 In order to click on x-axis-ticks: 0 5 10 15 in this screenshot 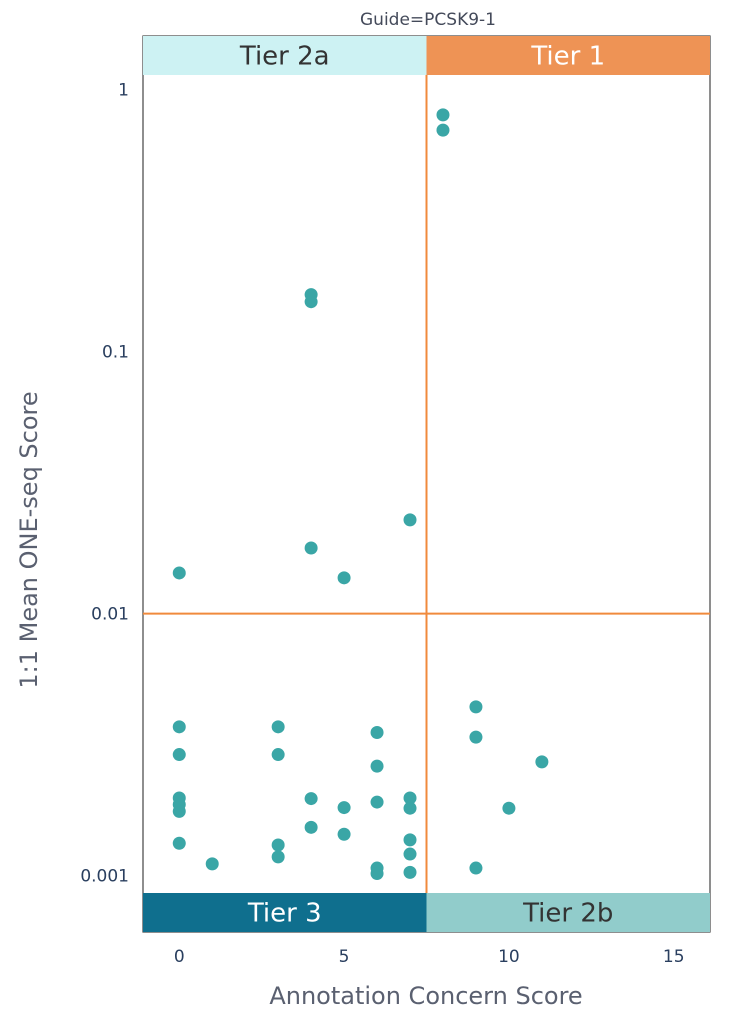, I will do `click(429, 957)`.